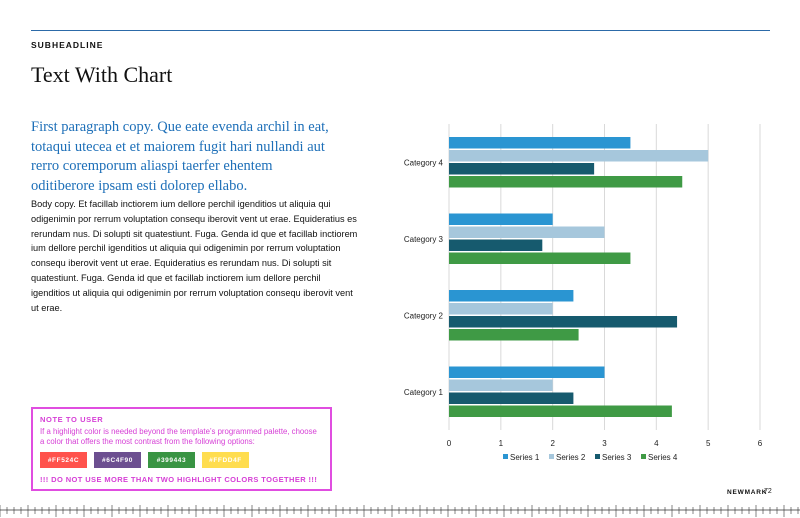 This screenshot has width=800, height=518. Describe the element at coordinates (571, 457) in the screenshot. I see `legend-label: Series 2` at that location.